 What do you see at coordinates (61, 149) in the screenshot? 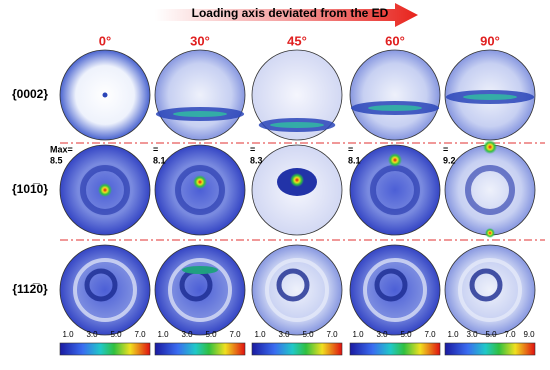
I see `max-prefix: Max=` at bounding box center [61, 149].